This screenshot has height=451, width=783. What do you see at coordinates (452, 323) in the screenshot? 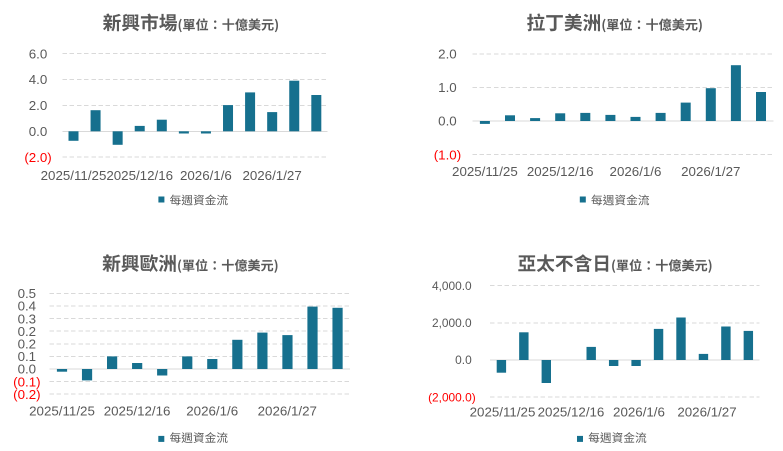
I see `svg-text: 2,000.0` at bounding box center [452, 323].